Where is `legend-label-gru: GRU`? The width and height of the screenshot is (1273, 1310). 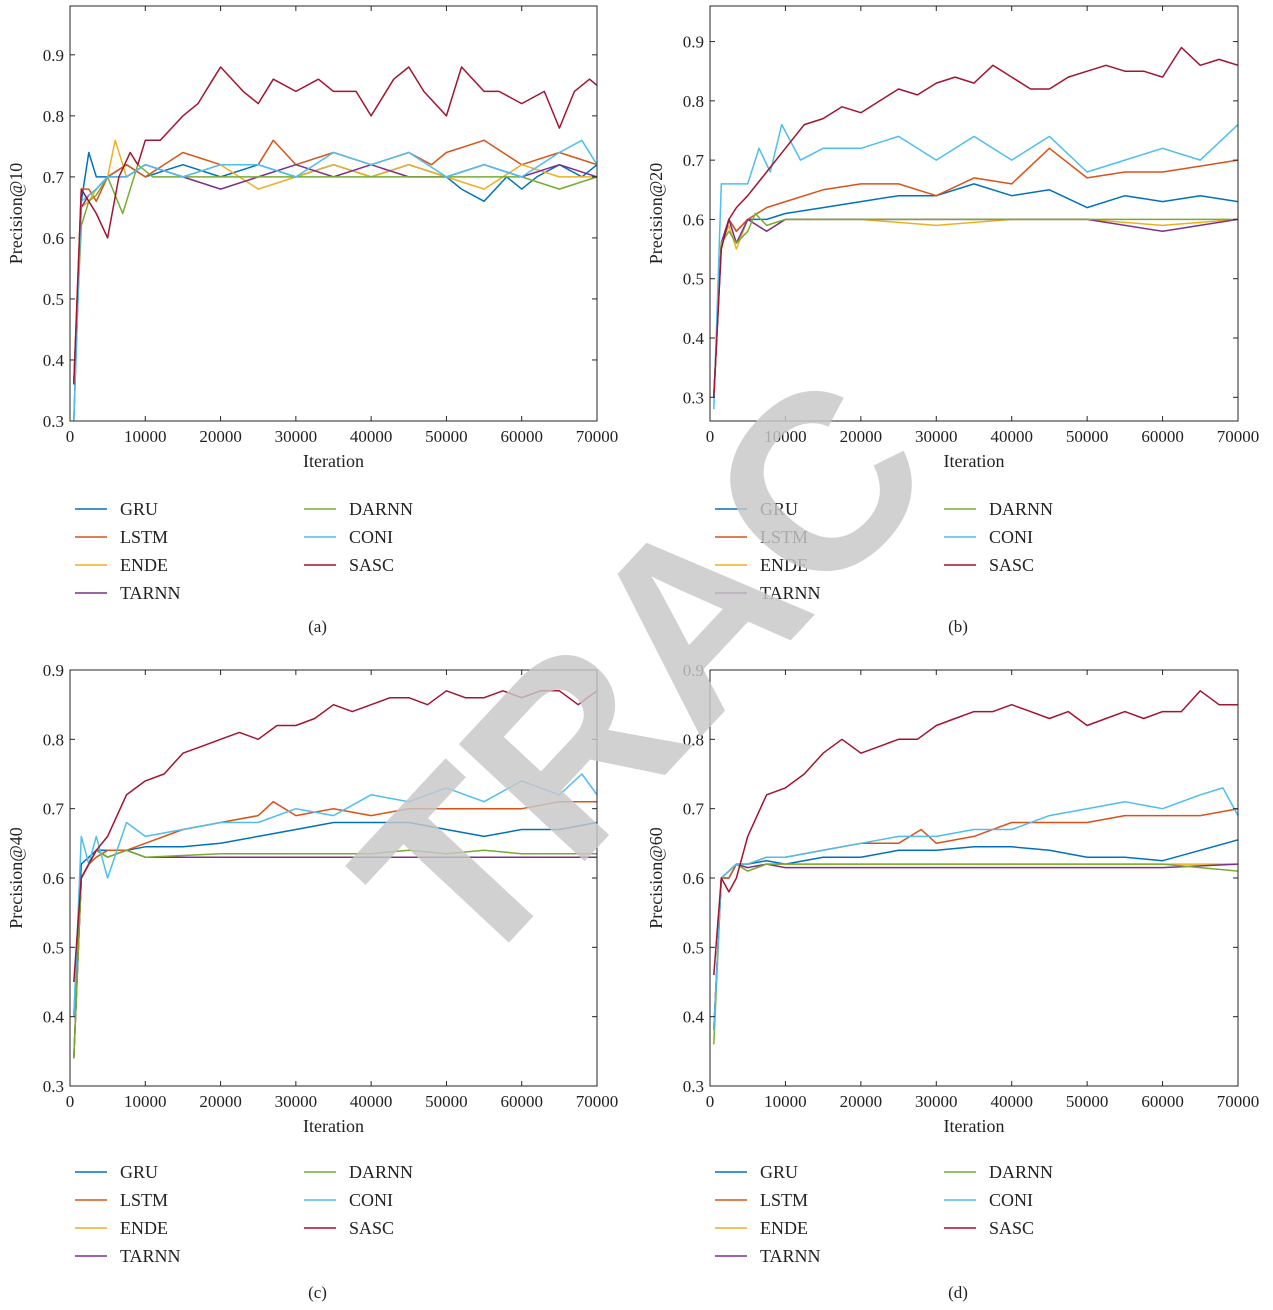
legend-label-gru: GRU is located at coordinates (139, 509).